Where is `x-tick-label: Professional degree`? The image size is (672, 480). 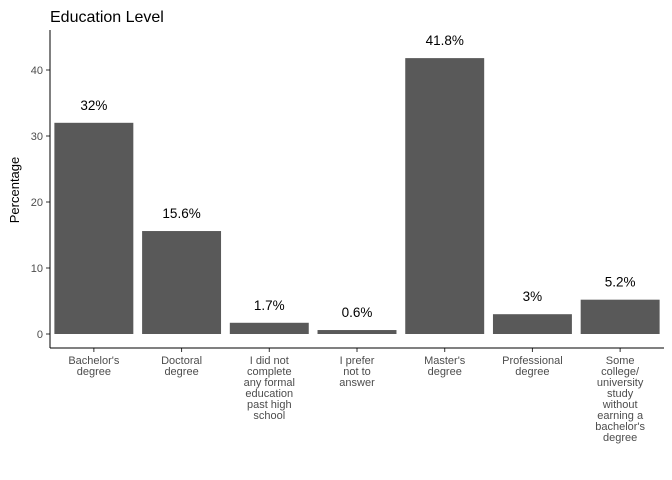 x-tick-label: Professional degree is located at coordinates (532, 366).